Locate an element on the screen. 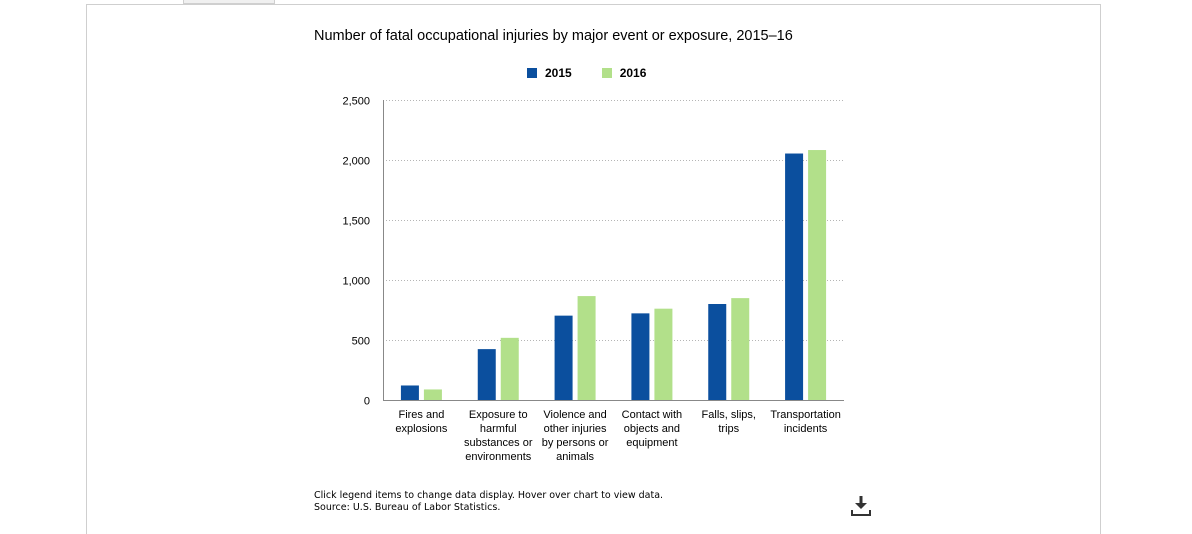  x-tick-label-line: harmful is located at coordinates (498, 429).